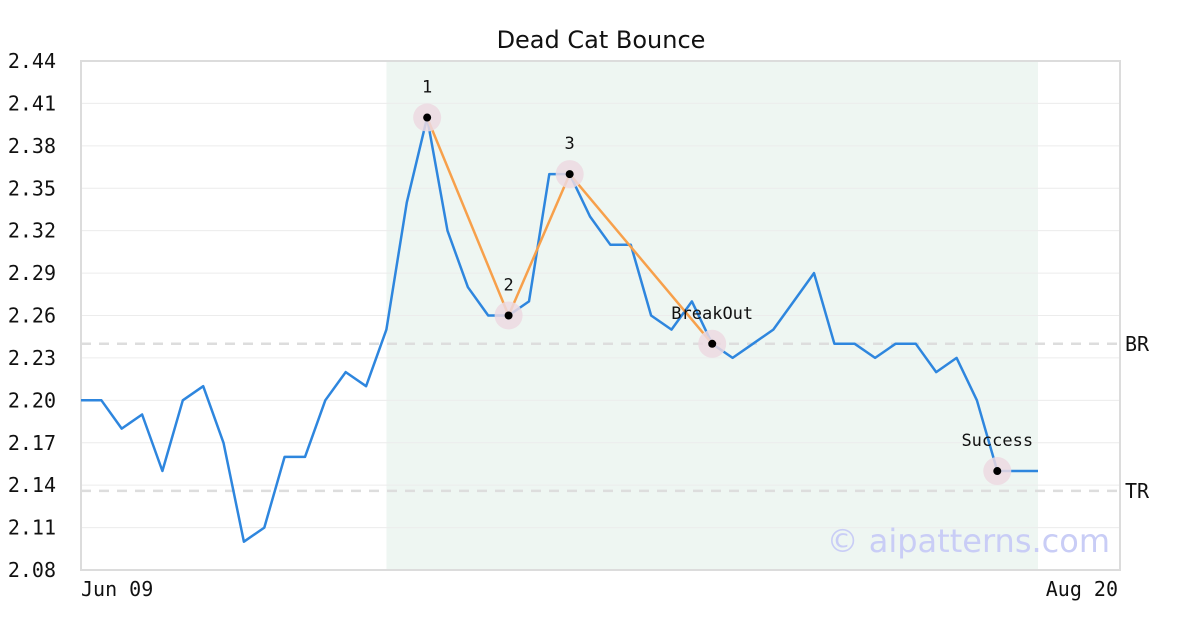 This screenshot has height=630, width=1200. I want to click on reference-line-label: BR, so click(1137, 344).